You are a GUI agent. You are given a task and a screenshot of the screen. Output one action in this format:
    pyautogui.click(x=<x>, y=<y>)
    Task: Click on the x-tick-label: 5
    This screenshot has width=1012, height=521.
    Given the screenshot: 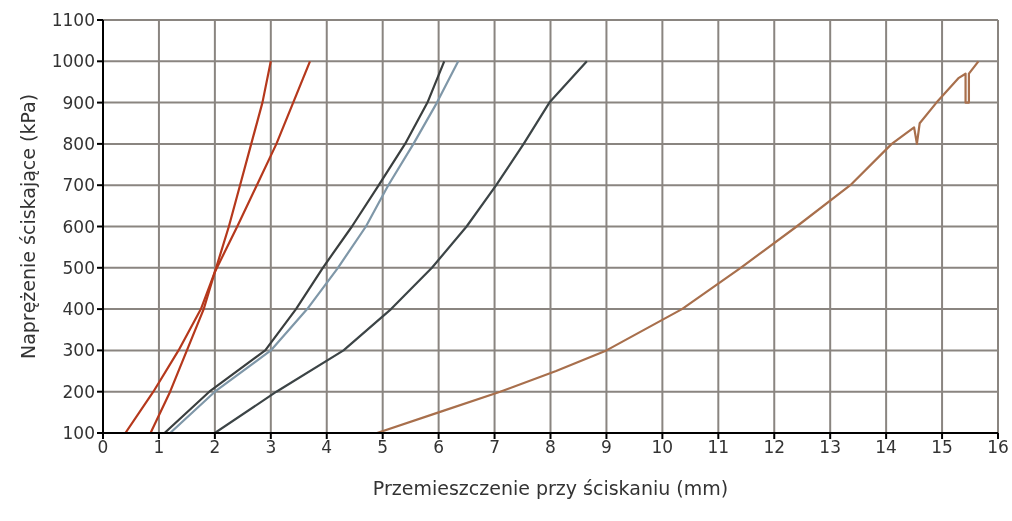 What is the action you would take?
    pyautogui.click(x=383, y=447)
    